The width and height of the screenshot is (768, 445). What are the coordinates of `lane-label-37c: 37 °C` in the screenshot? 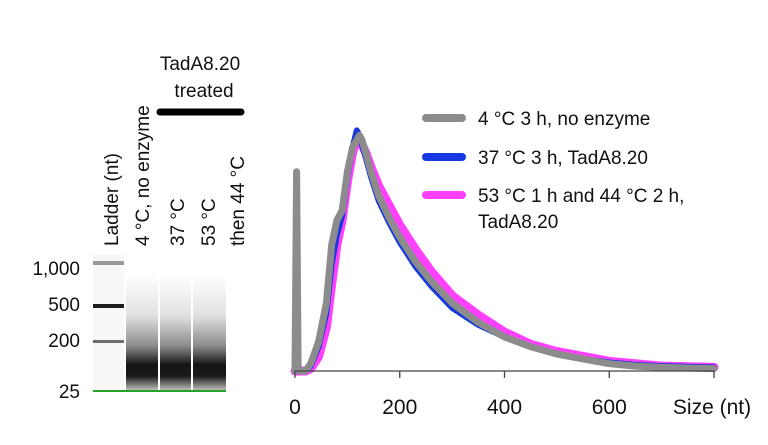 It's located at (178, 222).